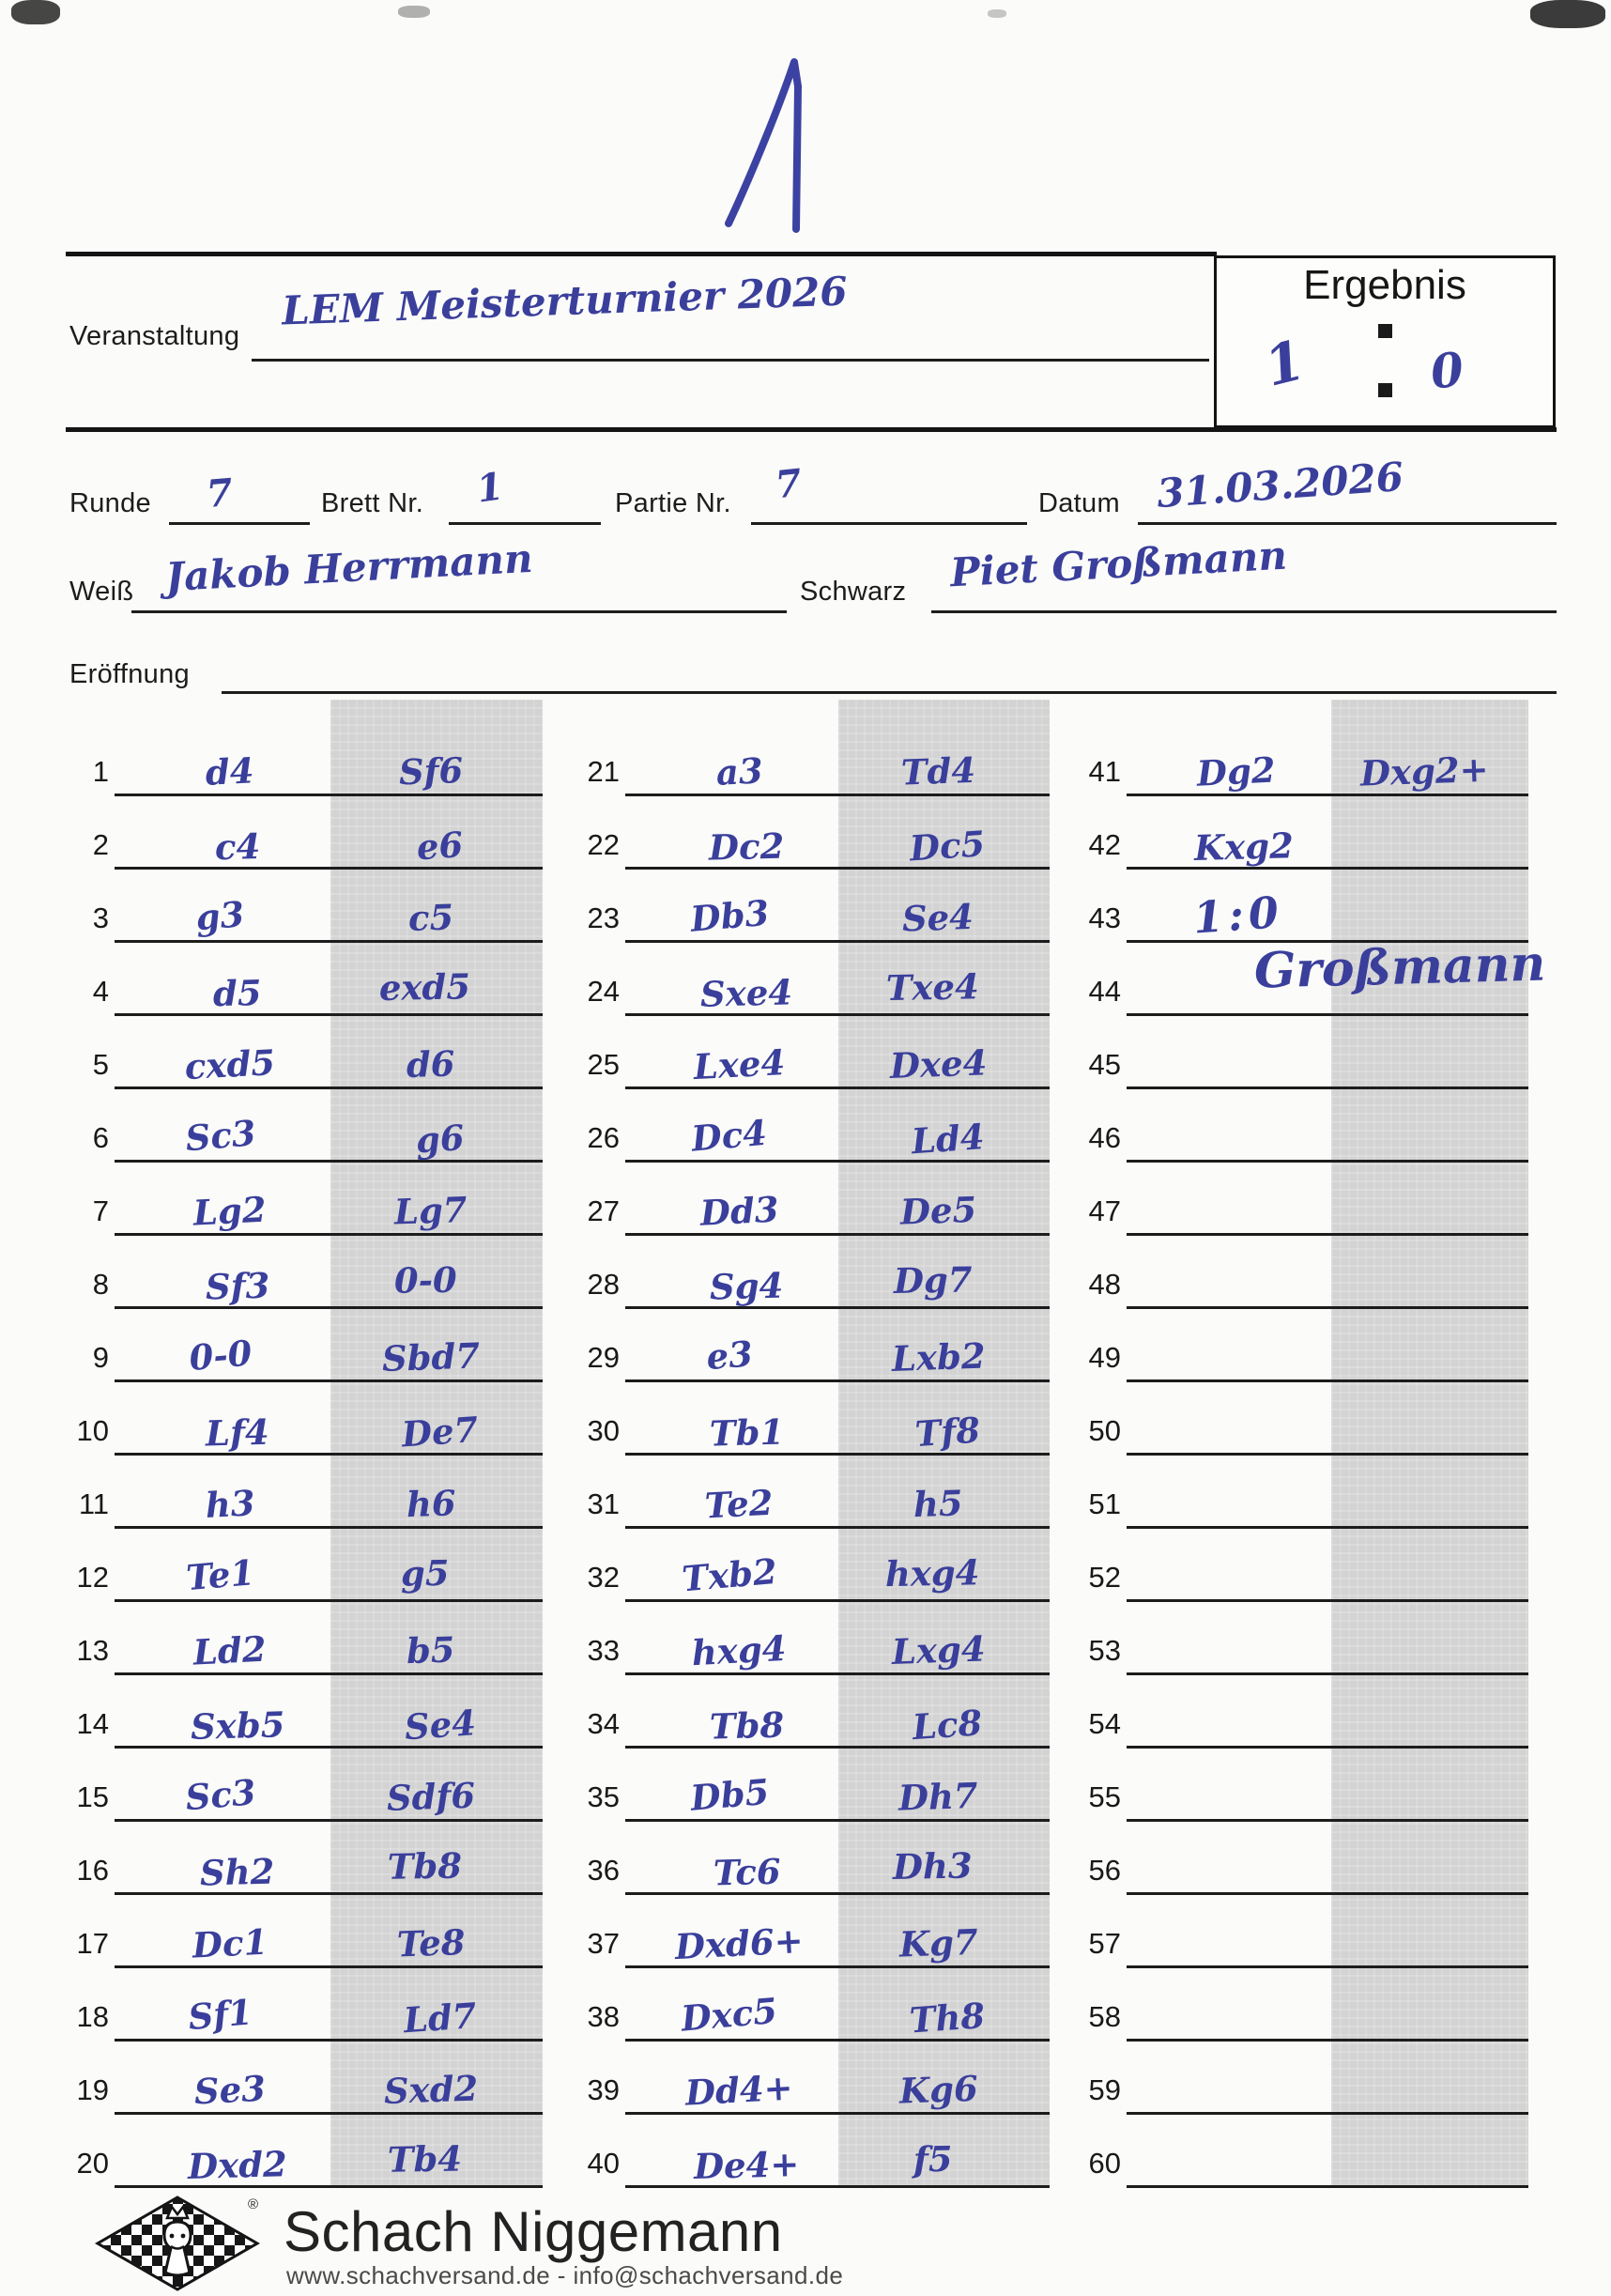 Image resolution: width=1611 pixels, height=2296 pixels. What do you see at coordinates (938, 1650) in the screenshot?
I see `black-move-text: Lxg4` at bounding box center [938, 1650].